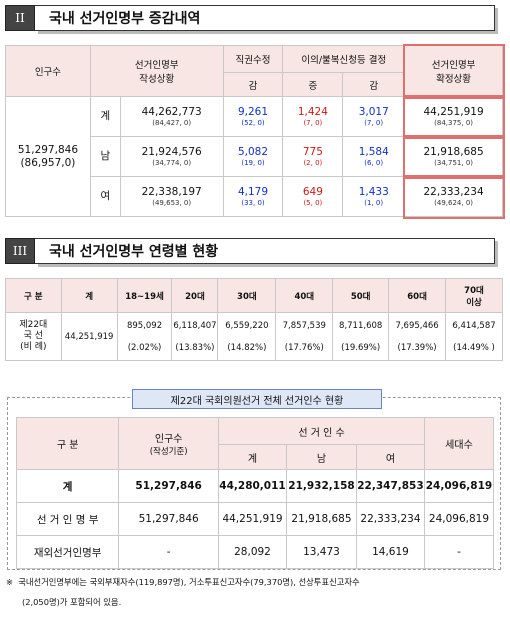  Describe the element at coordinates (374, 156) in the screenshot. I see `objection-decrease-male: 1,584 (6, 0)` at that location.